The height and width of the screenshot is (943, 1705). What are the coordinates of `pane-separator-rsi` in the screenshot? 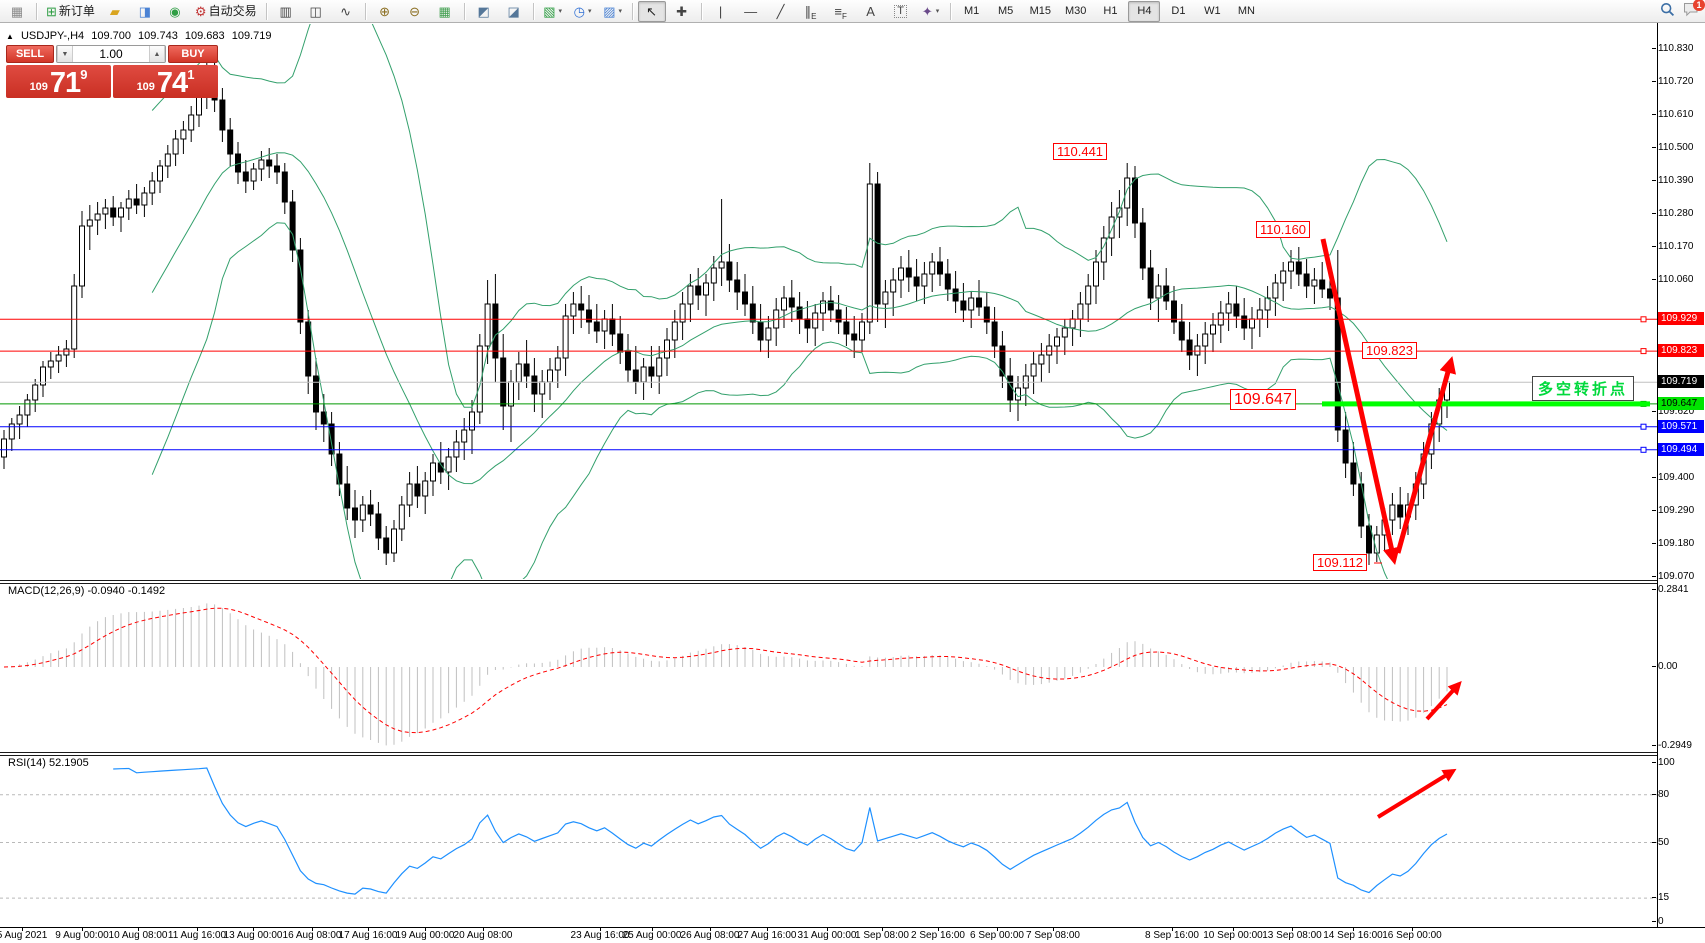 It's located at (828, 754).